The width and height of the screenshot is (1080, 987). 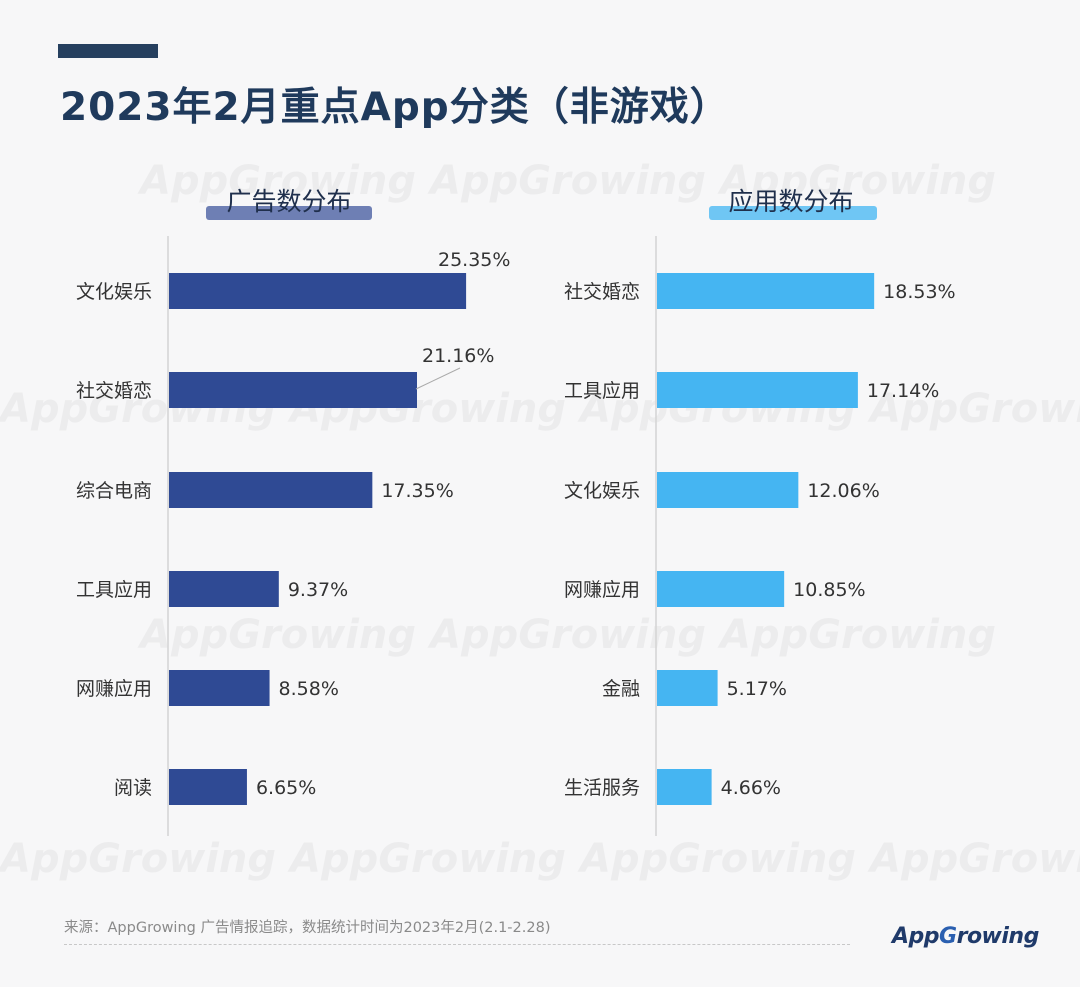 What do you see at coordinates (843, 491) in the screenshot?
I see `data-label: 12.06%` at bounding box center [843, 491].